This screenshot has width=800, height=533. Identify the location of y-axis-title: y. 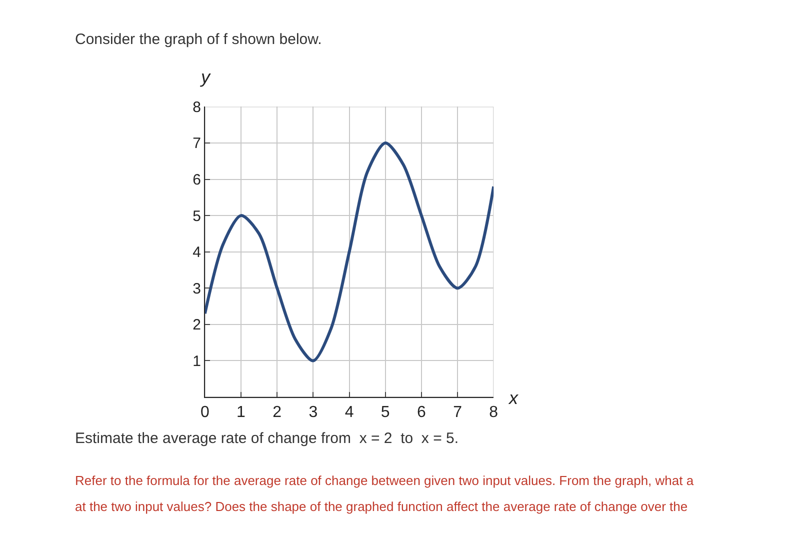
(205, 77).